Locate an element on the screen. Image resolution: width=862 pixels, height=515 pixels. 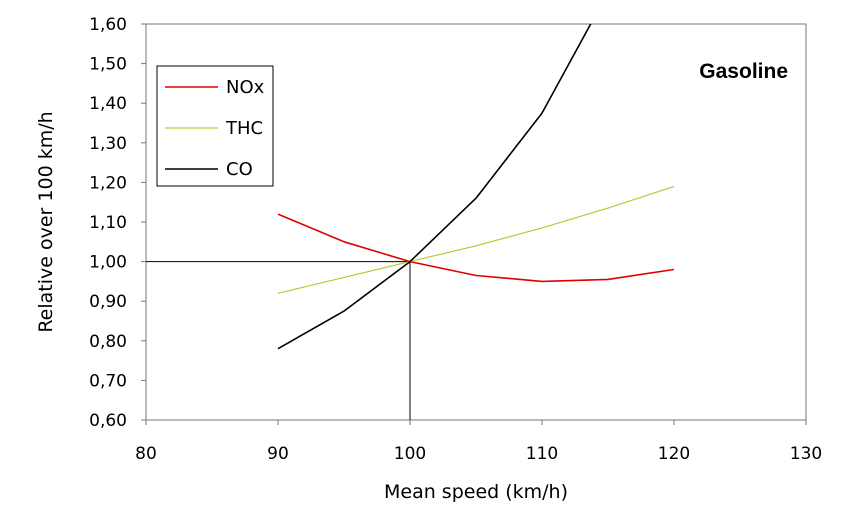
x-tick-label: 120 is located at coordinates (674, 454).